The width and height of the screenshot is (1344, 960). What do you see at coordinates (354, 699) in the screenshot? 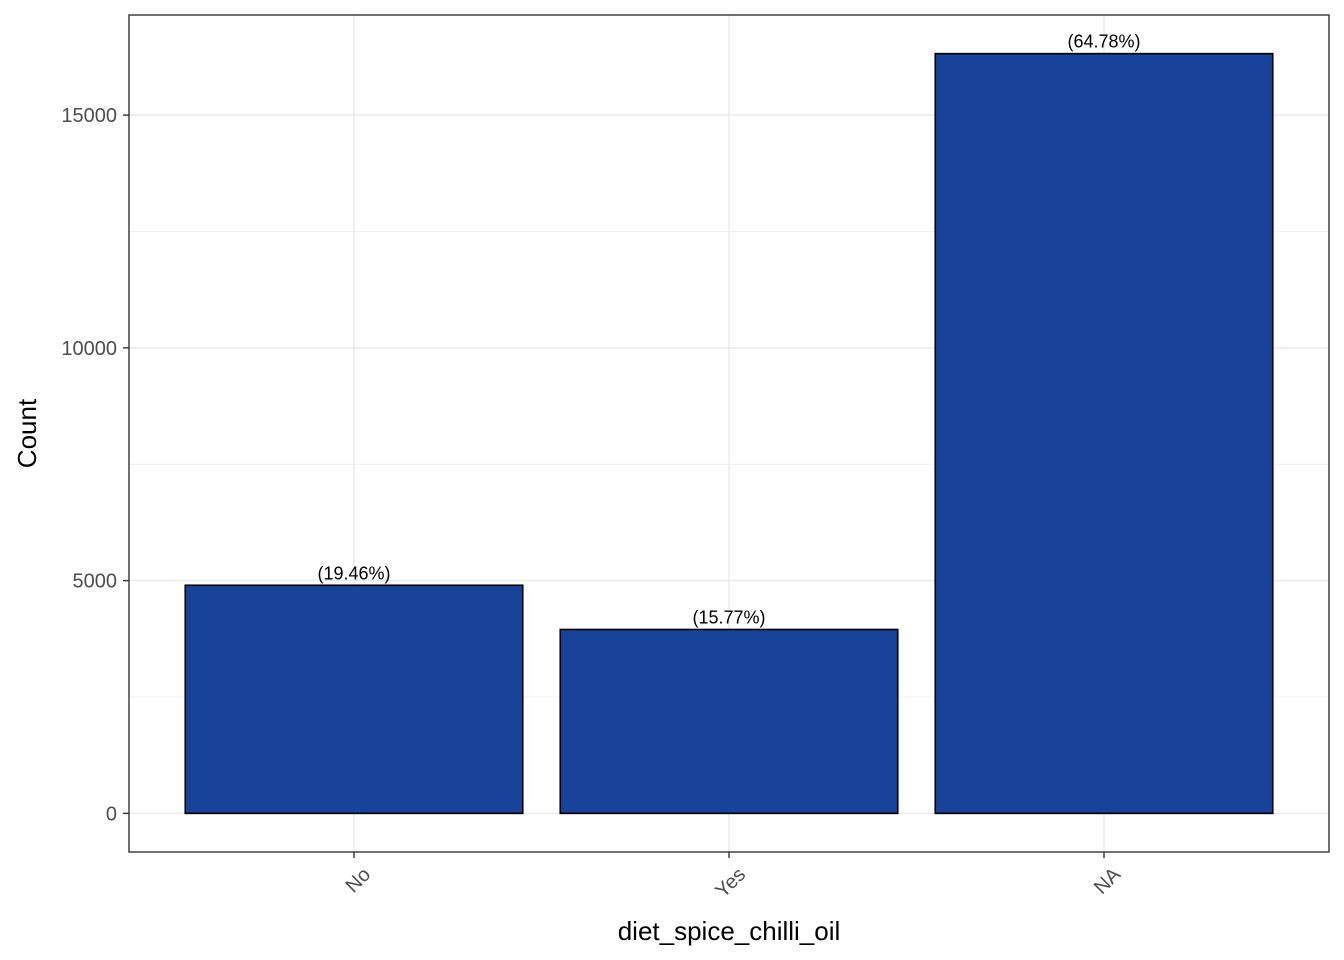
I see `bar-no` at bounding box center [354, 699].